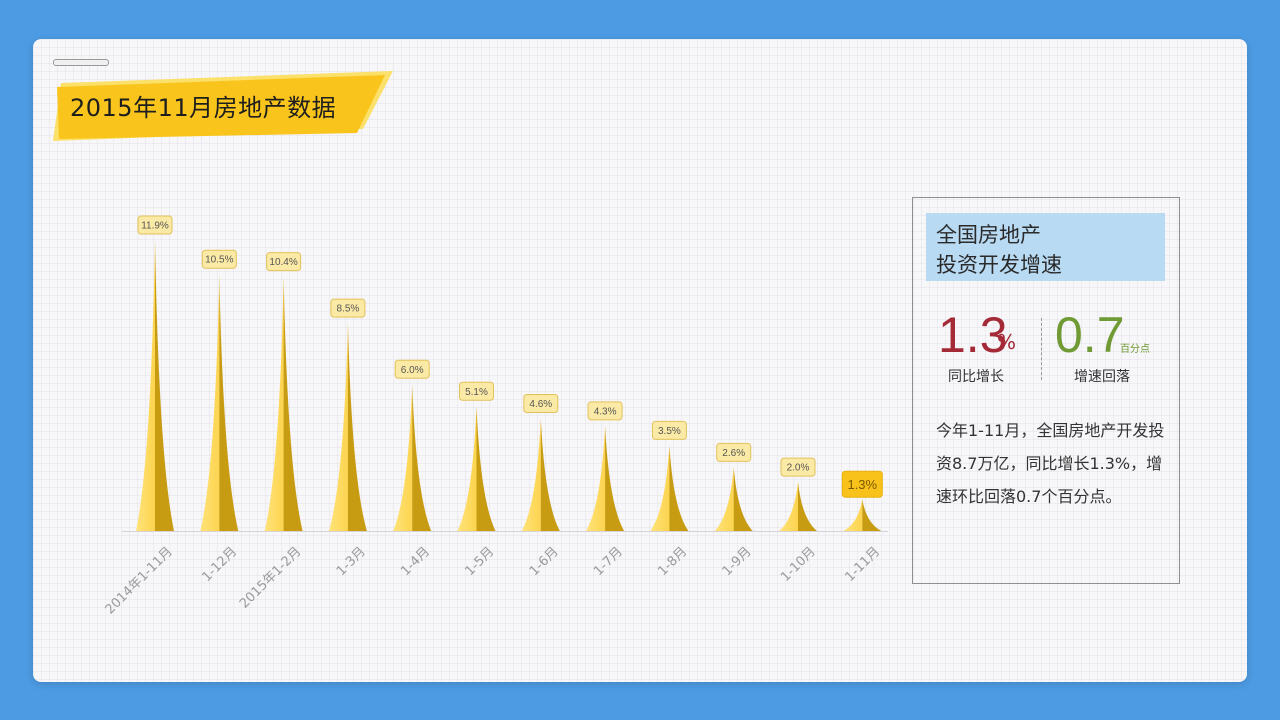 This screenshot has width=1280, height=720. I want to click on x-tick-label-1: 2014年1-11月, so click(139, 580).